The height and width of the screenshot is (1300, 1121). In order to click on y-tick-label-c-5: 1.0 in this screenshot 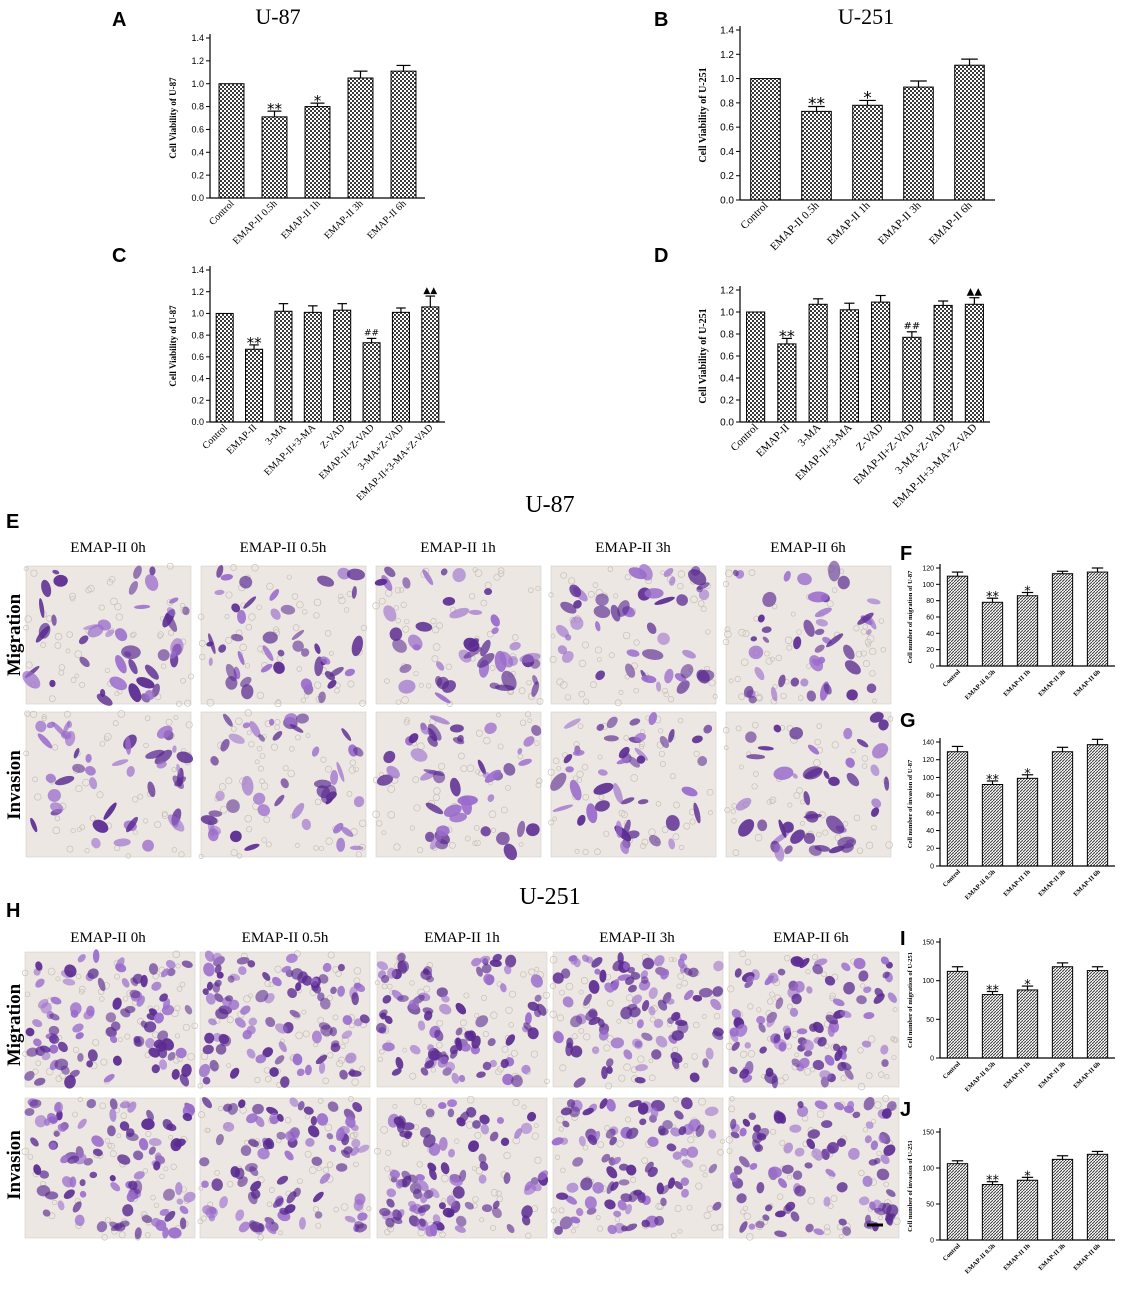, I will do `click(197, 314)`.